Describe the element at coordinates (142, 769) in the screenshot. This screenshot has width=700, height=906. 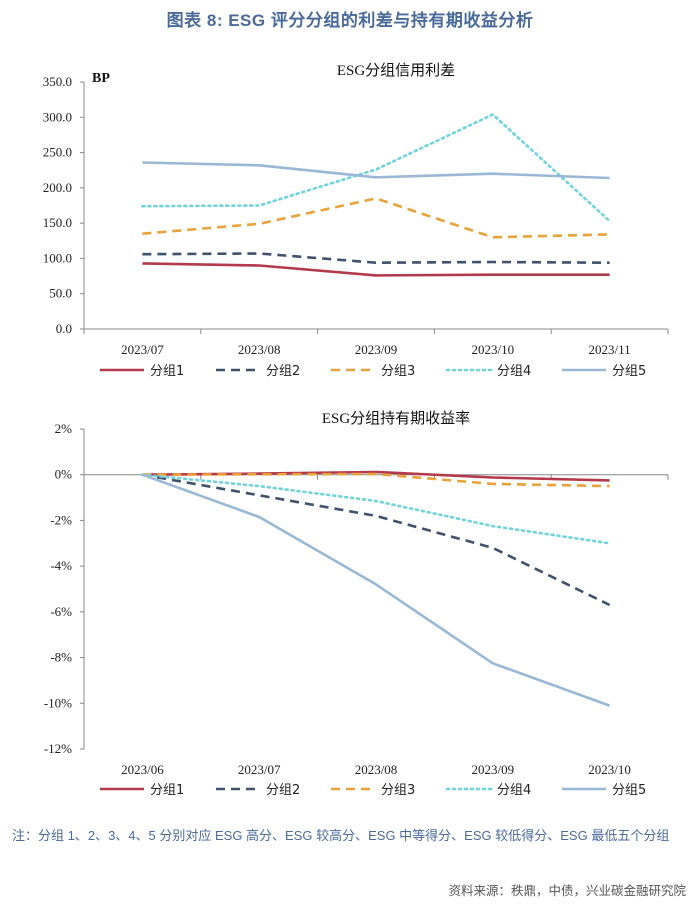
I see `x-tick-label: 2023/06` at that location.